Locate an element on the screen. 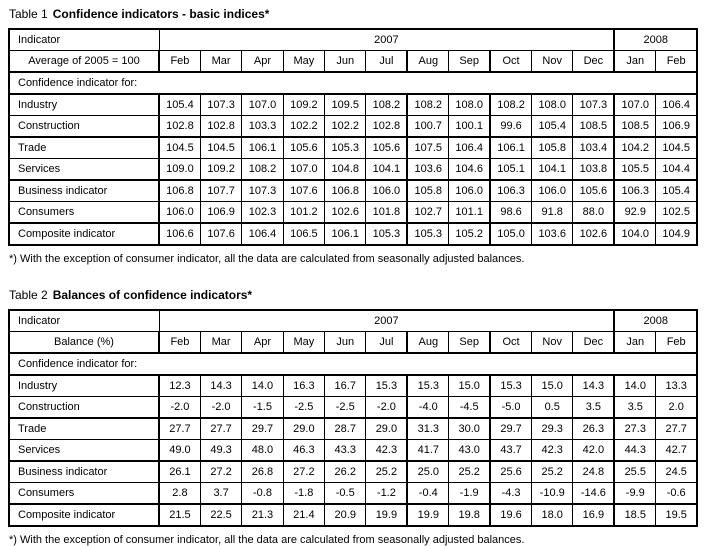 This screenshot has height=546, width=704. value-cell: 107.7 is located at coordinates (221, 190).